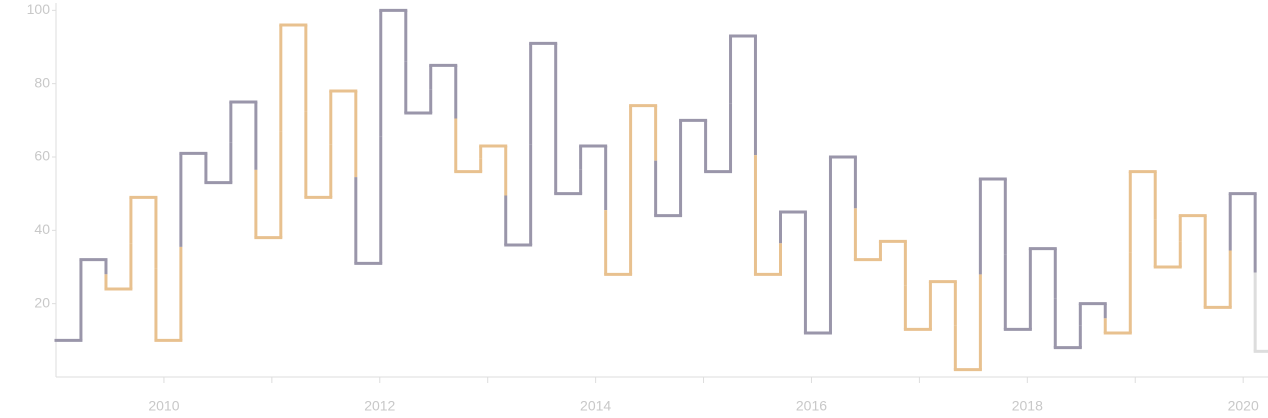 The image size is (1268, 418). Describe the element at coordinates (163, 406) in the screenshot. I see `x-tick-label: 2010` at that location.